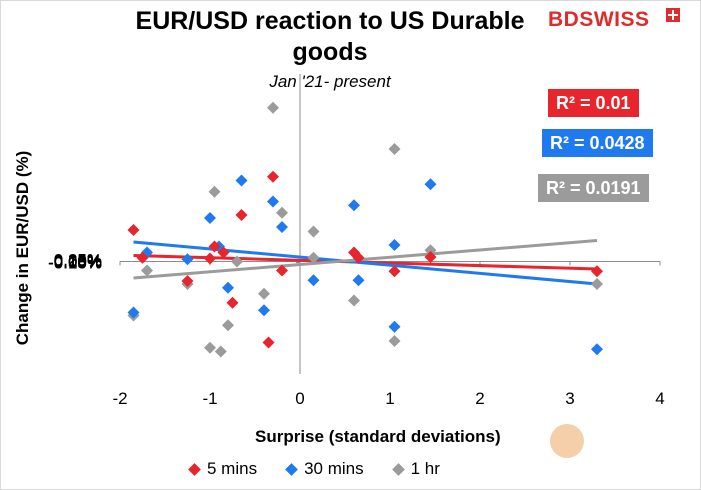  I want to click on x-tick-label: 0, so click(299, 398).